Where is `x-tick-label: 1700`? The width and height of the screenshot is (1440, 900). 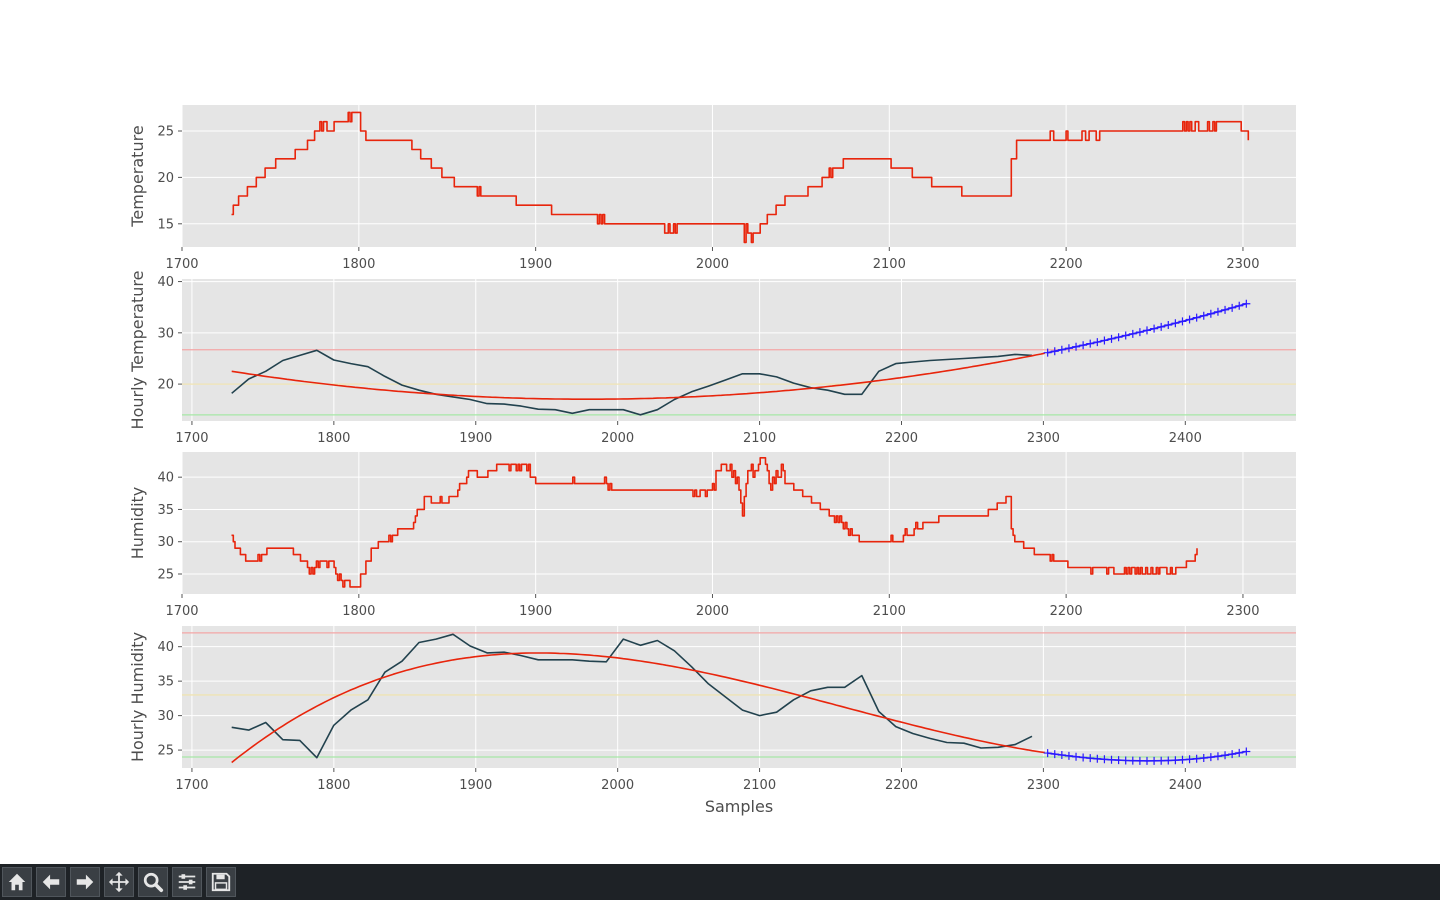
x-tick-label: 1700 is located at coordinates (191, 438).